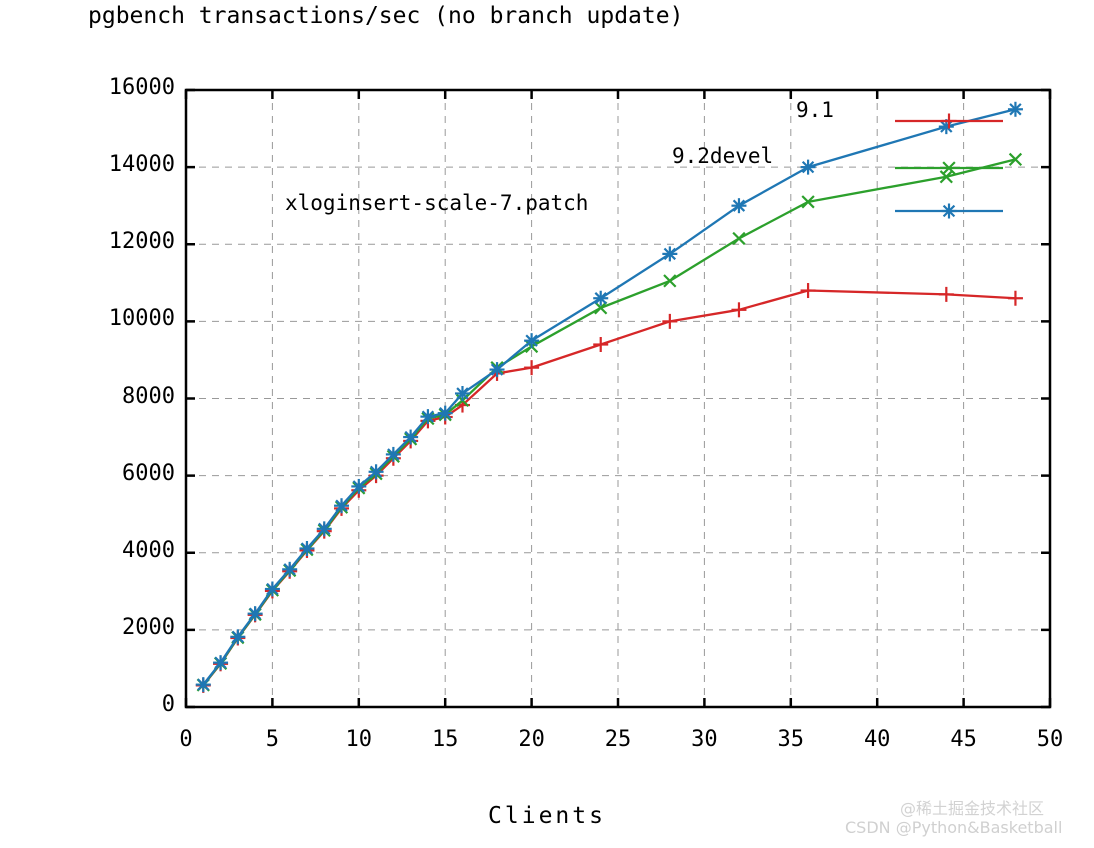 The image size is (1094, 848). What do you see at coordinates (963, 739) in the screenshot?
I see `x-tick-label: 45` at bounding box center [963, 739].